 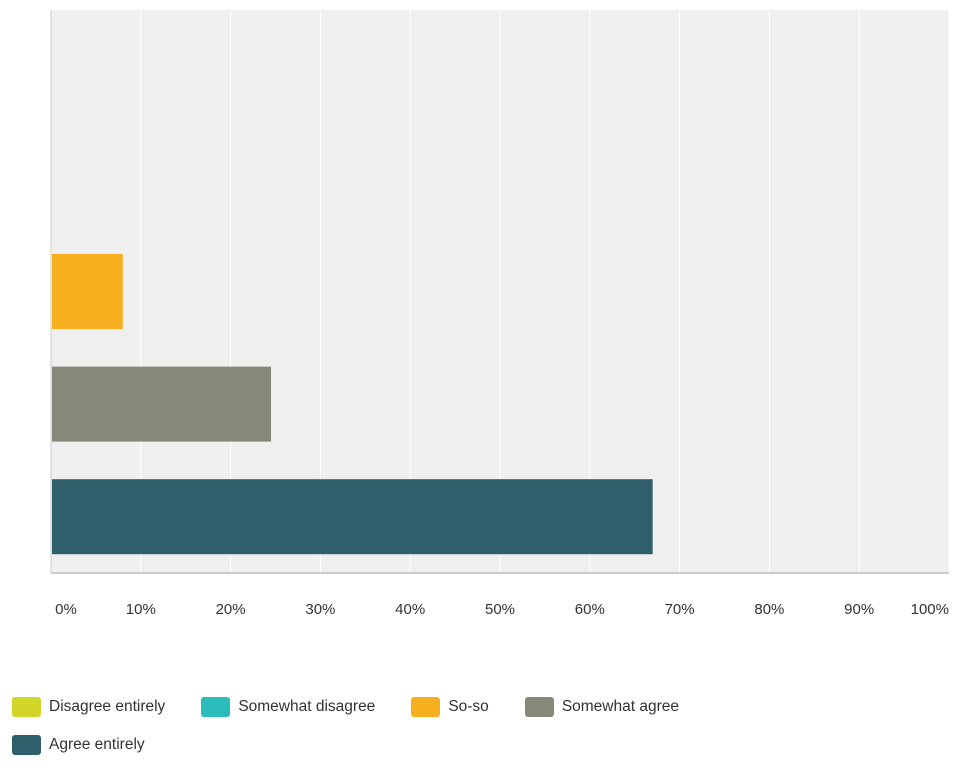 I want to click on legend-swatch-somewhat-disagree, so click(x=216, y=707).